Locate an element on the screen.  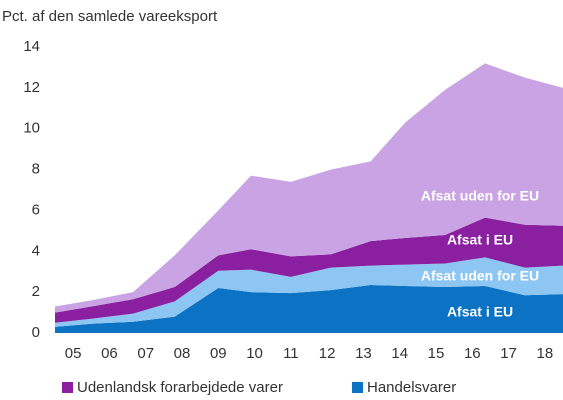
y-tick-label: 14 is located at coordinates (31, 46).